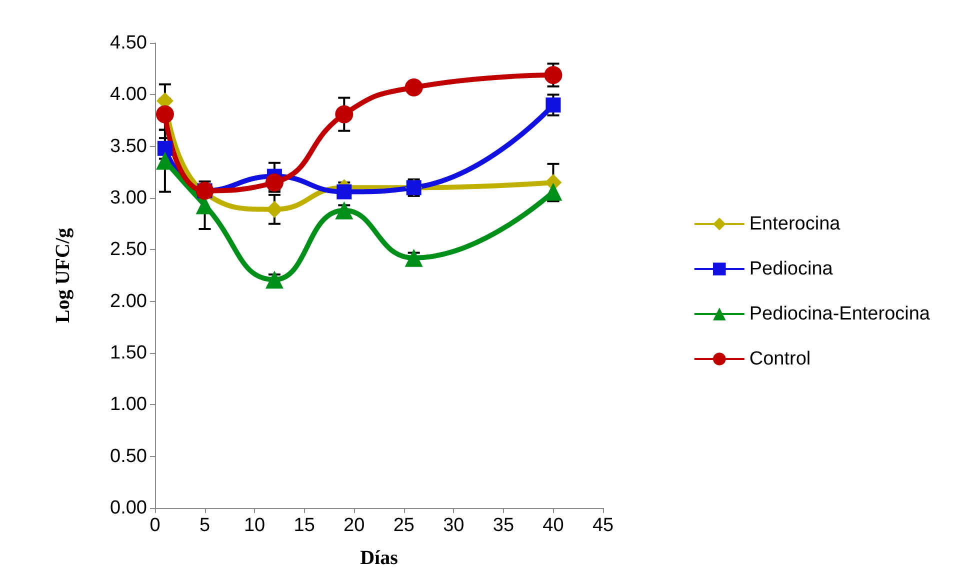 This screenshot has width=955, height=583. I want to click on y-tick-label: 0.50, so click(128, 456).